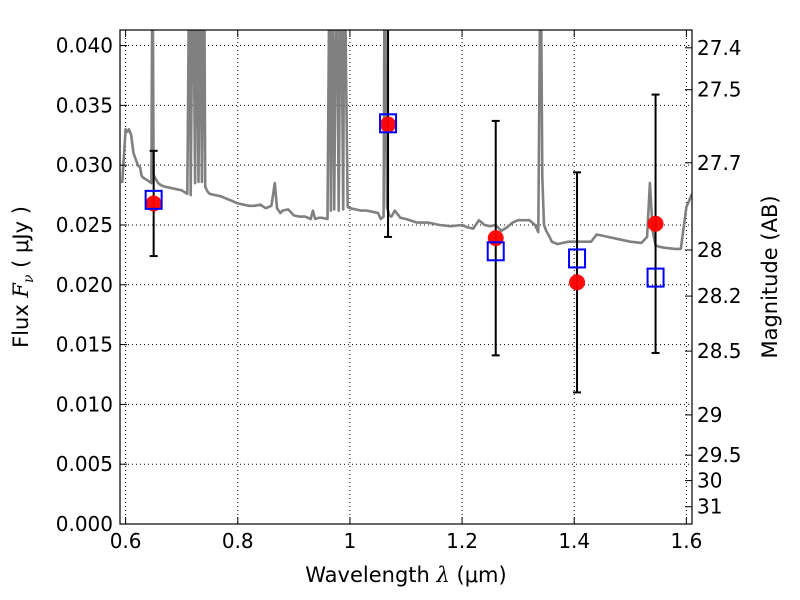 The width and height of the screenshot is (800, 600). What do you see at coordinates (84, 464) in the screenshot?
I see `y-tick-label: 0.005` at bounding box center [84, 464].